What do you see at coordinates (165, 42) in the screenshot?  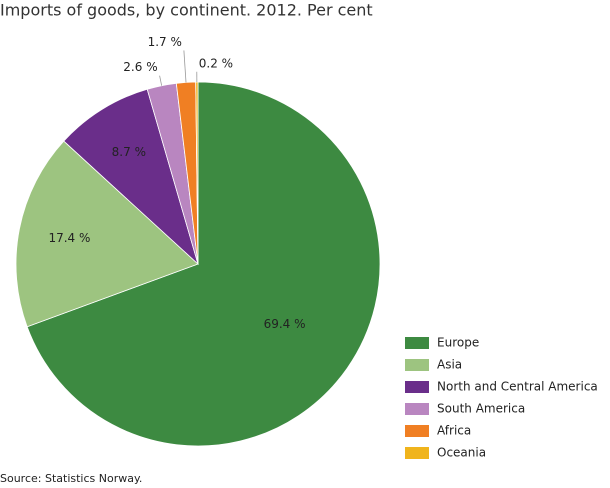 I see `value-label: 1.7 %` at bounding box center [165, 42].